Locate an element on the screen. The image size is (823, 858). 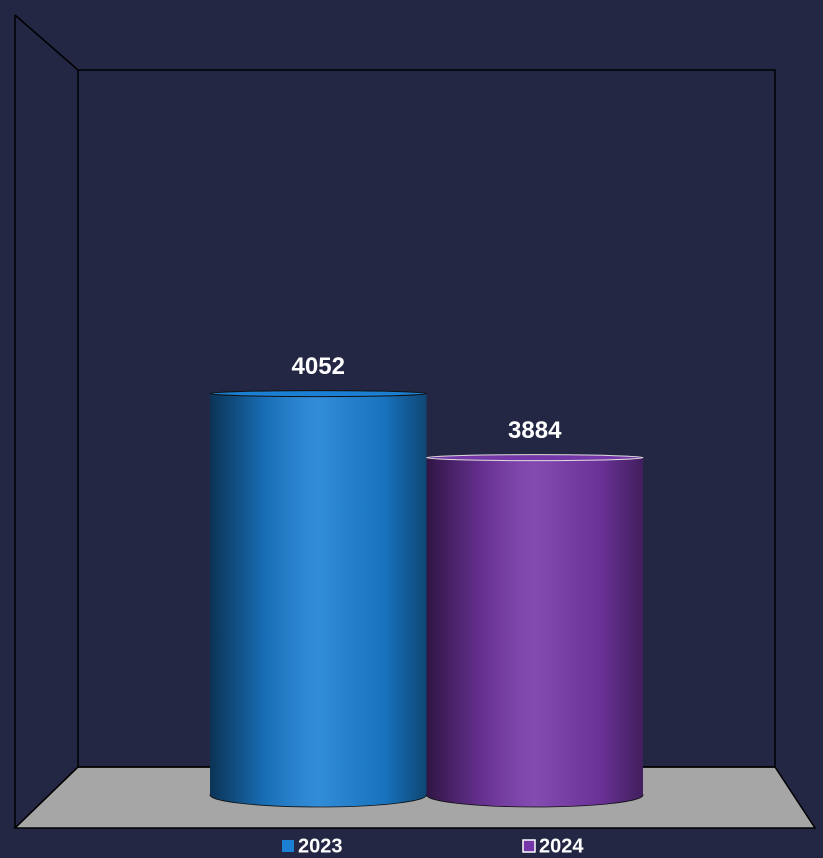
legend-label: 2024 is located at coordinates (561, 846).